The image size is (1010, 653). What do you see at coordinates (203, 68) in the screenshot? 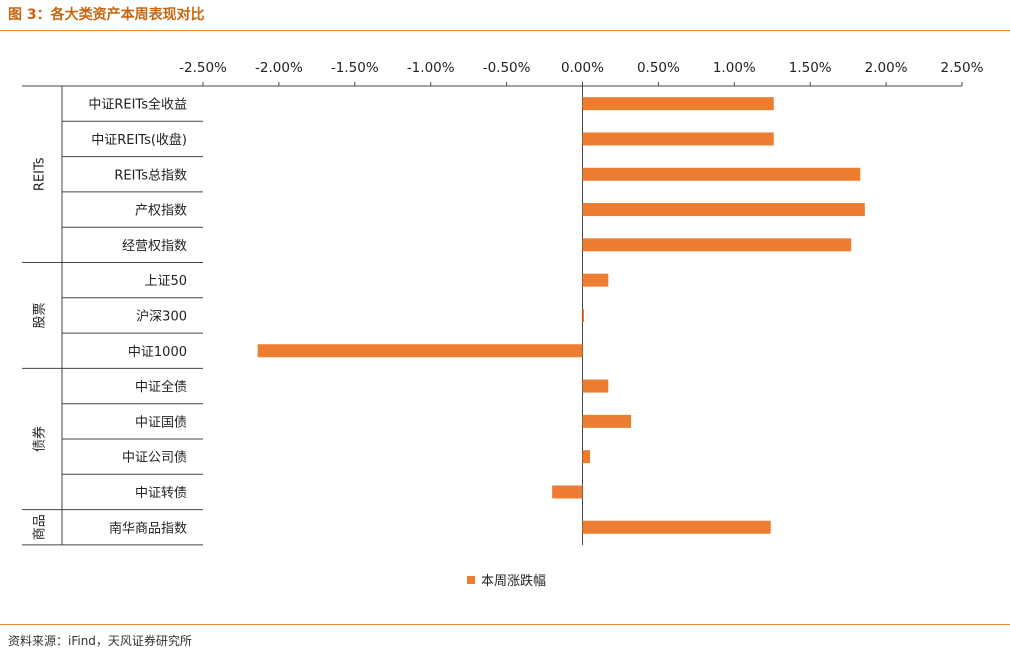
I see `x-tick-label: -2.50%` at bounding box center [203, 68].